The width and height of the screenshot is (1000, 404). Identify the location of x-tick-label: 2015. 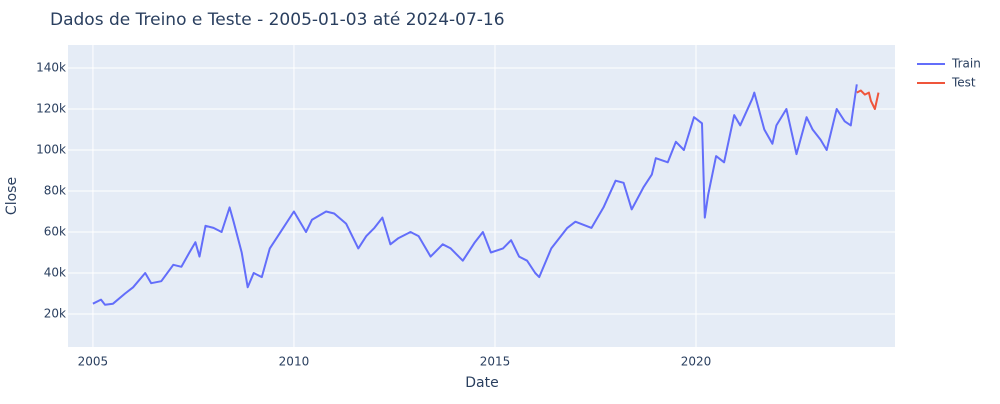
(495, 362).